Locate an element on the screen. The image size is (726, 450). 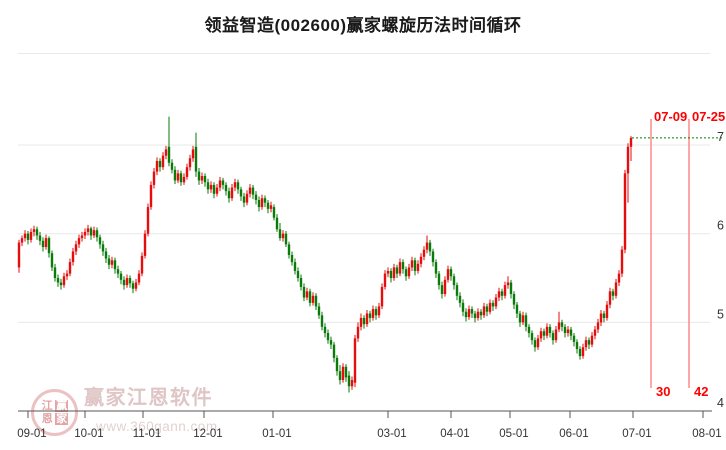
watermark-text: 赢家江恩软件 is located at coordinates (148, 398).